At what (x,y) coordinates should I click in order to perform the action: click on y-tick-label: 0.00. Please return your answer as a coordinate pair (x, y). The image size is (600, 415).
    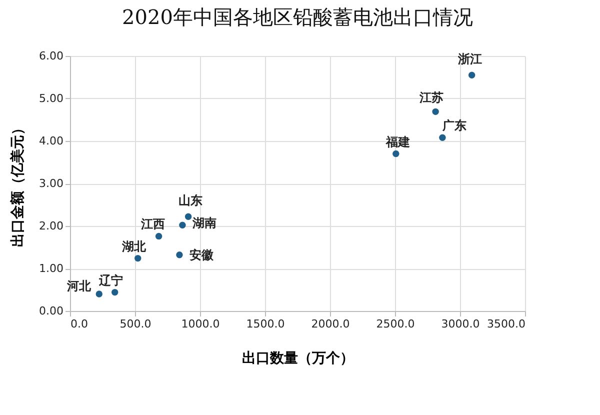
    Looking at the image, I should click on (51, 311).